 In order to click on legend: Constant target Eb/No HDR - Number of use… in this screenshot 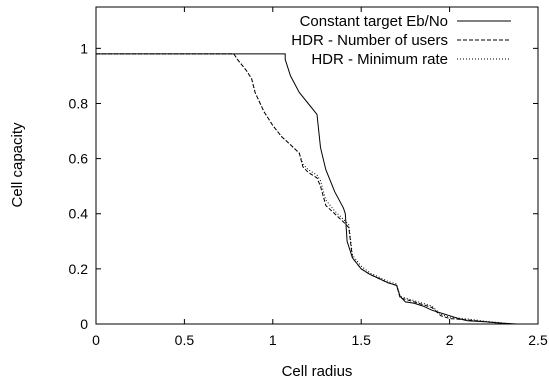, I will do `click(401, 40)`.